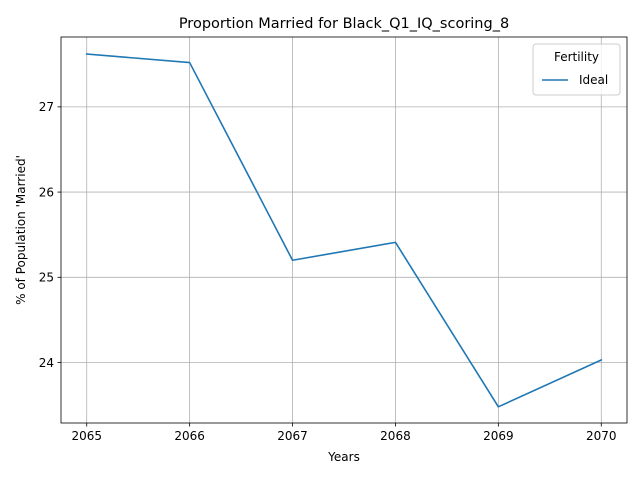  Describe the element at coordinates (46, 363) in the screenshot. I see `y-tick-label: 24` at that location.